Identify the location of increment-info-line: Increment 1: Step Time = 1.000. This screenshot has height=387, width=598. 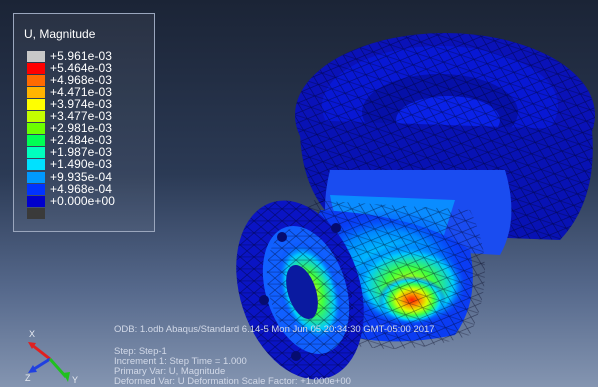
(180, 361).